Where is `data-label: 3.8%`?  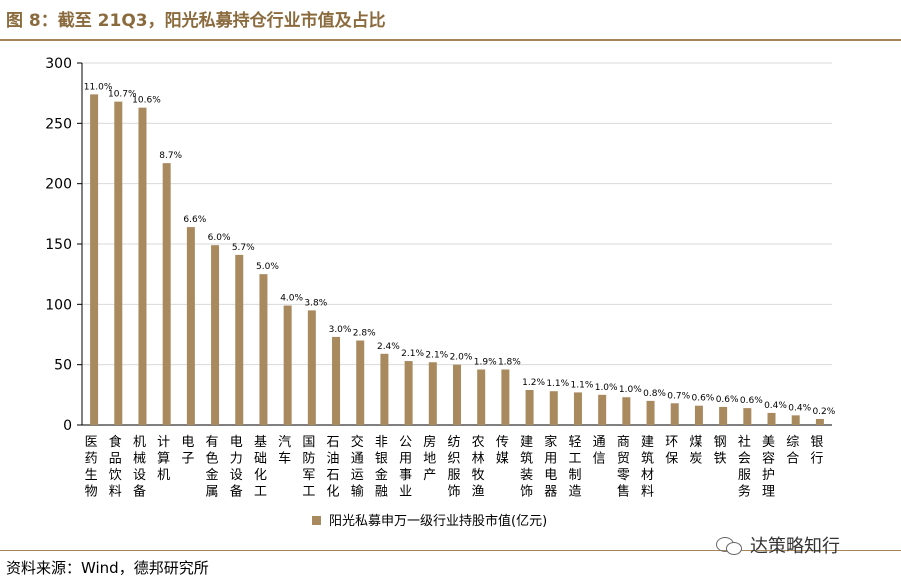
data-label: 3.8% is located at coordinates (315, 303).